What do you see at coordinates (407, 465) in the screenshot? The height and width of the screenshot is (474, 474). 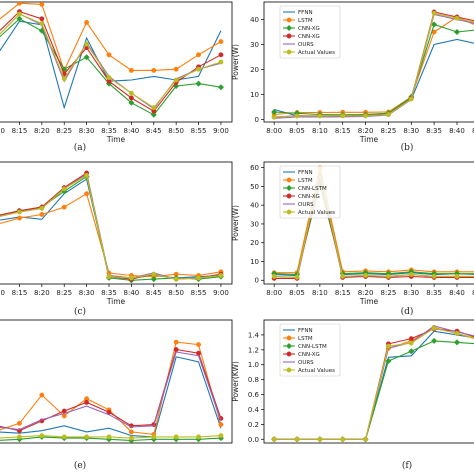 I see `panel-label: (f)` at bounding box center [407, 465].